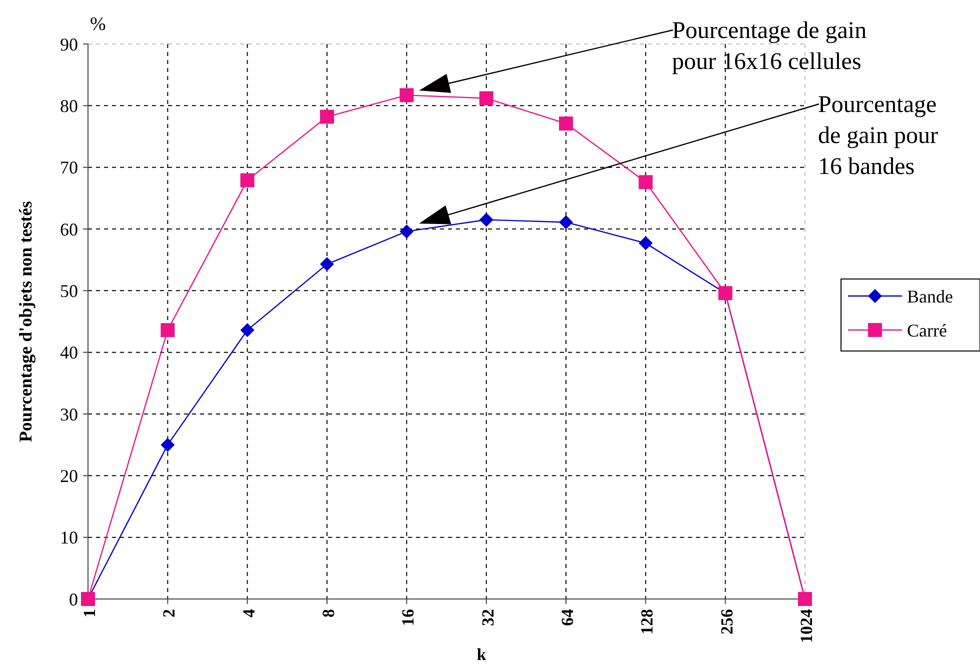 Image resolution: width=980 pixels, height=667 pixels. I want to click on y-tick-label: 30, so click(69, 414).